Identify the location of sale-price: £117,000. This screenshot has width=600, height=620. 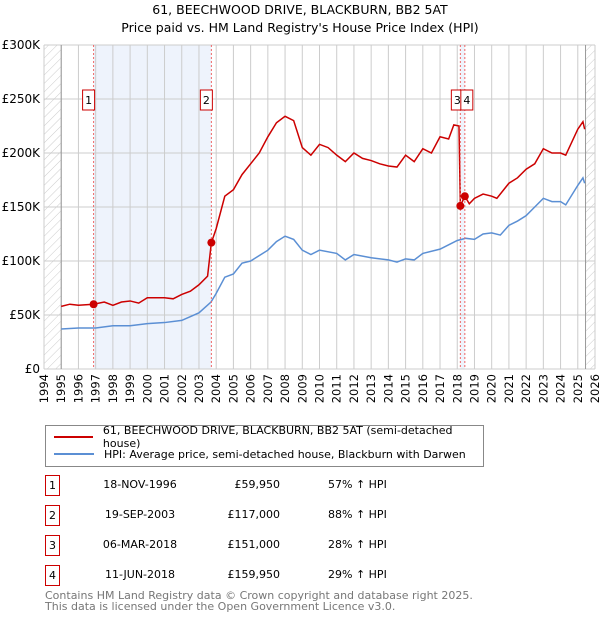
(254, 514).